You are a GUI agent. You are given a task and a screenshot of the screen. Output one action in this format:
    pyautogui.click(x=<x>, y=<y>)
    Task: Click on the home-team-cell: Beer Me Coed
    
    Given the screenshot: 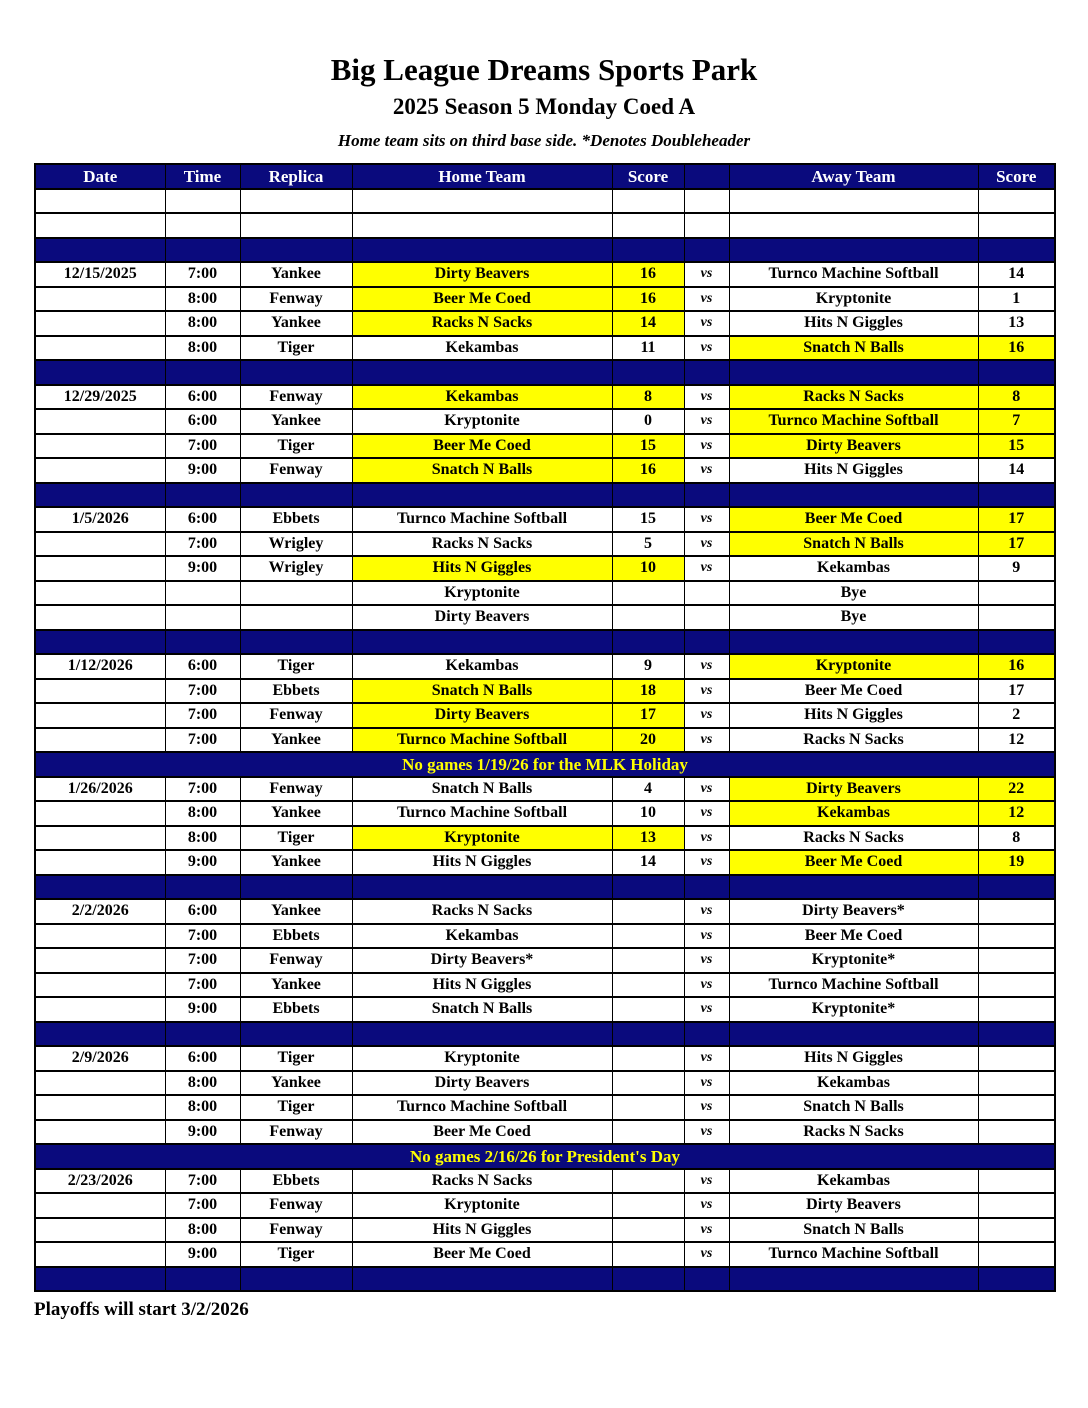 What is the action you would take?
    pyautogui.click(x=482, y=298)
    